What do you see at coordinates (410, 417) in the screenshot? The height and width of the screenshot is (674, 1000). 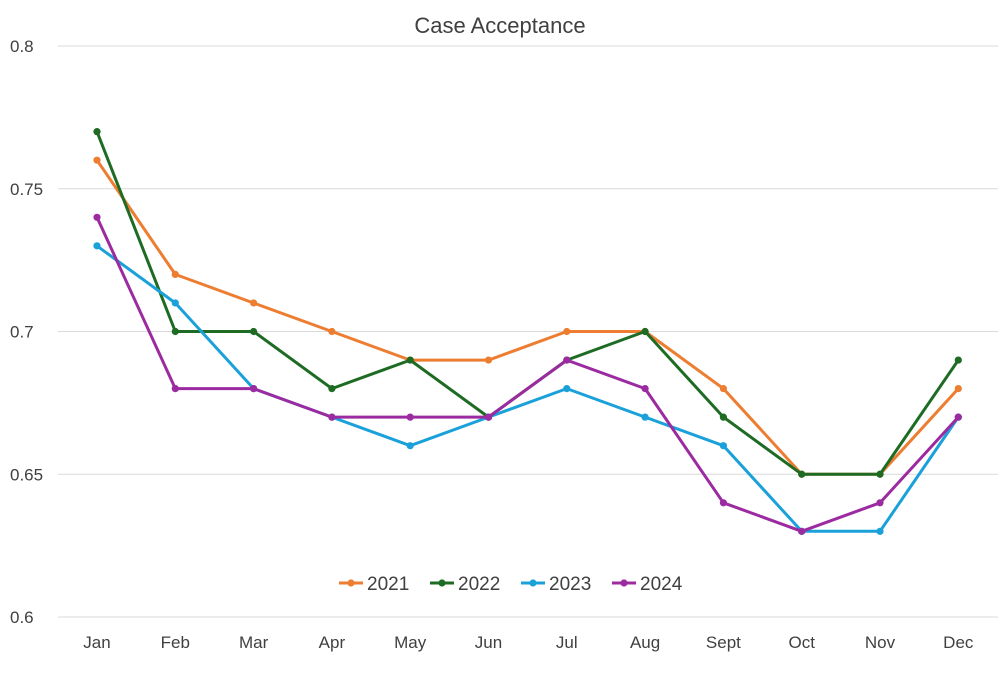 I see `data-point-2024-may` at bounding box center [410, 417].